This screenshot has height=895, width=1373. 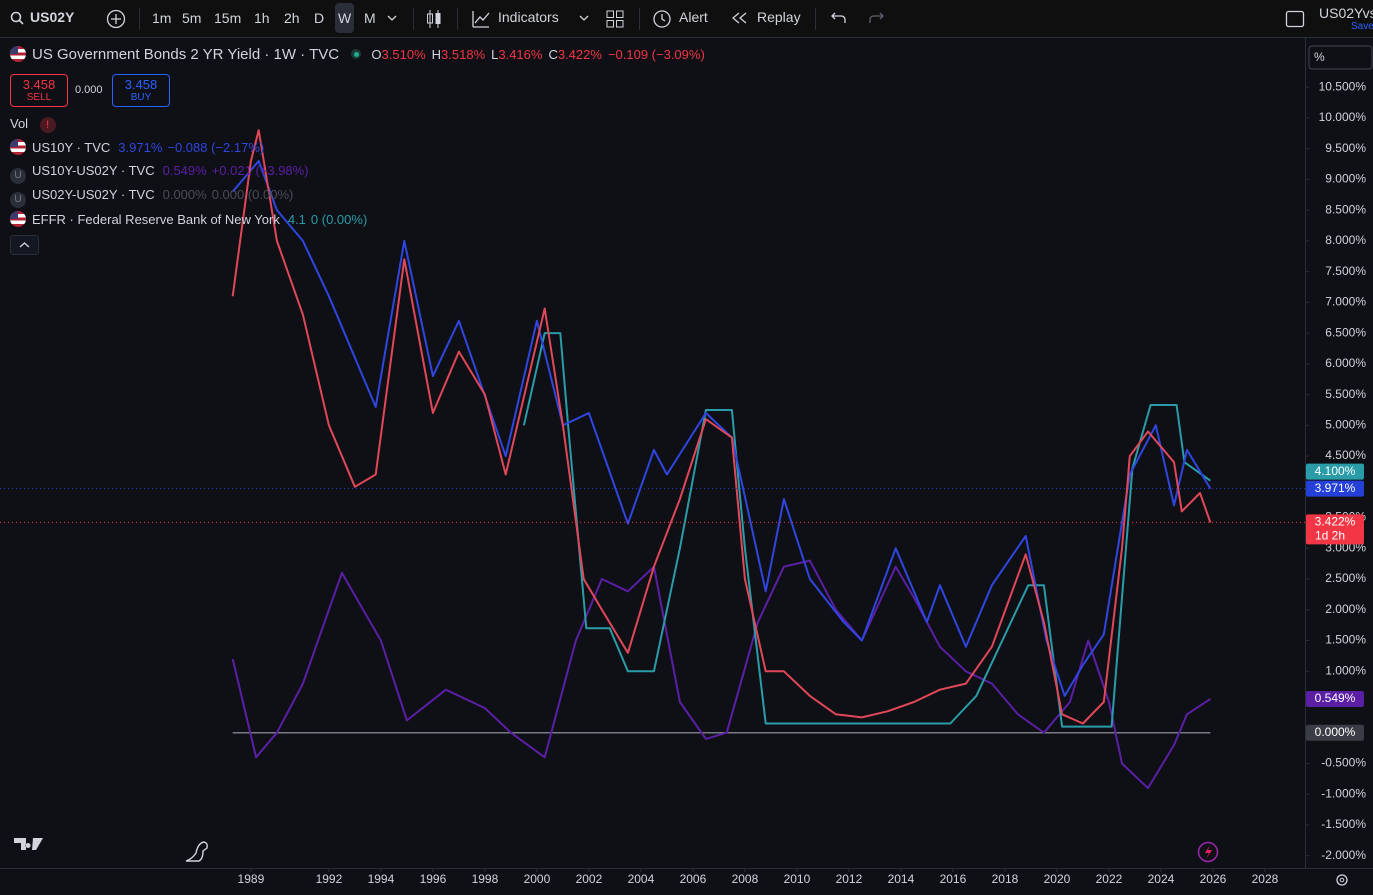 What do you see at coordinates (1345, 670) in the screenshot?
I see `y-tick-label: 1.000%` at bounding box center [1345, 670].